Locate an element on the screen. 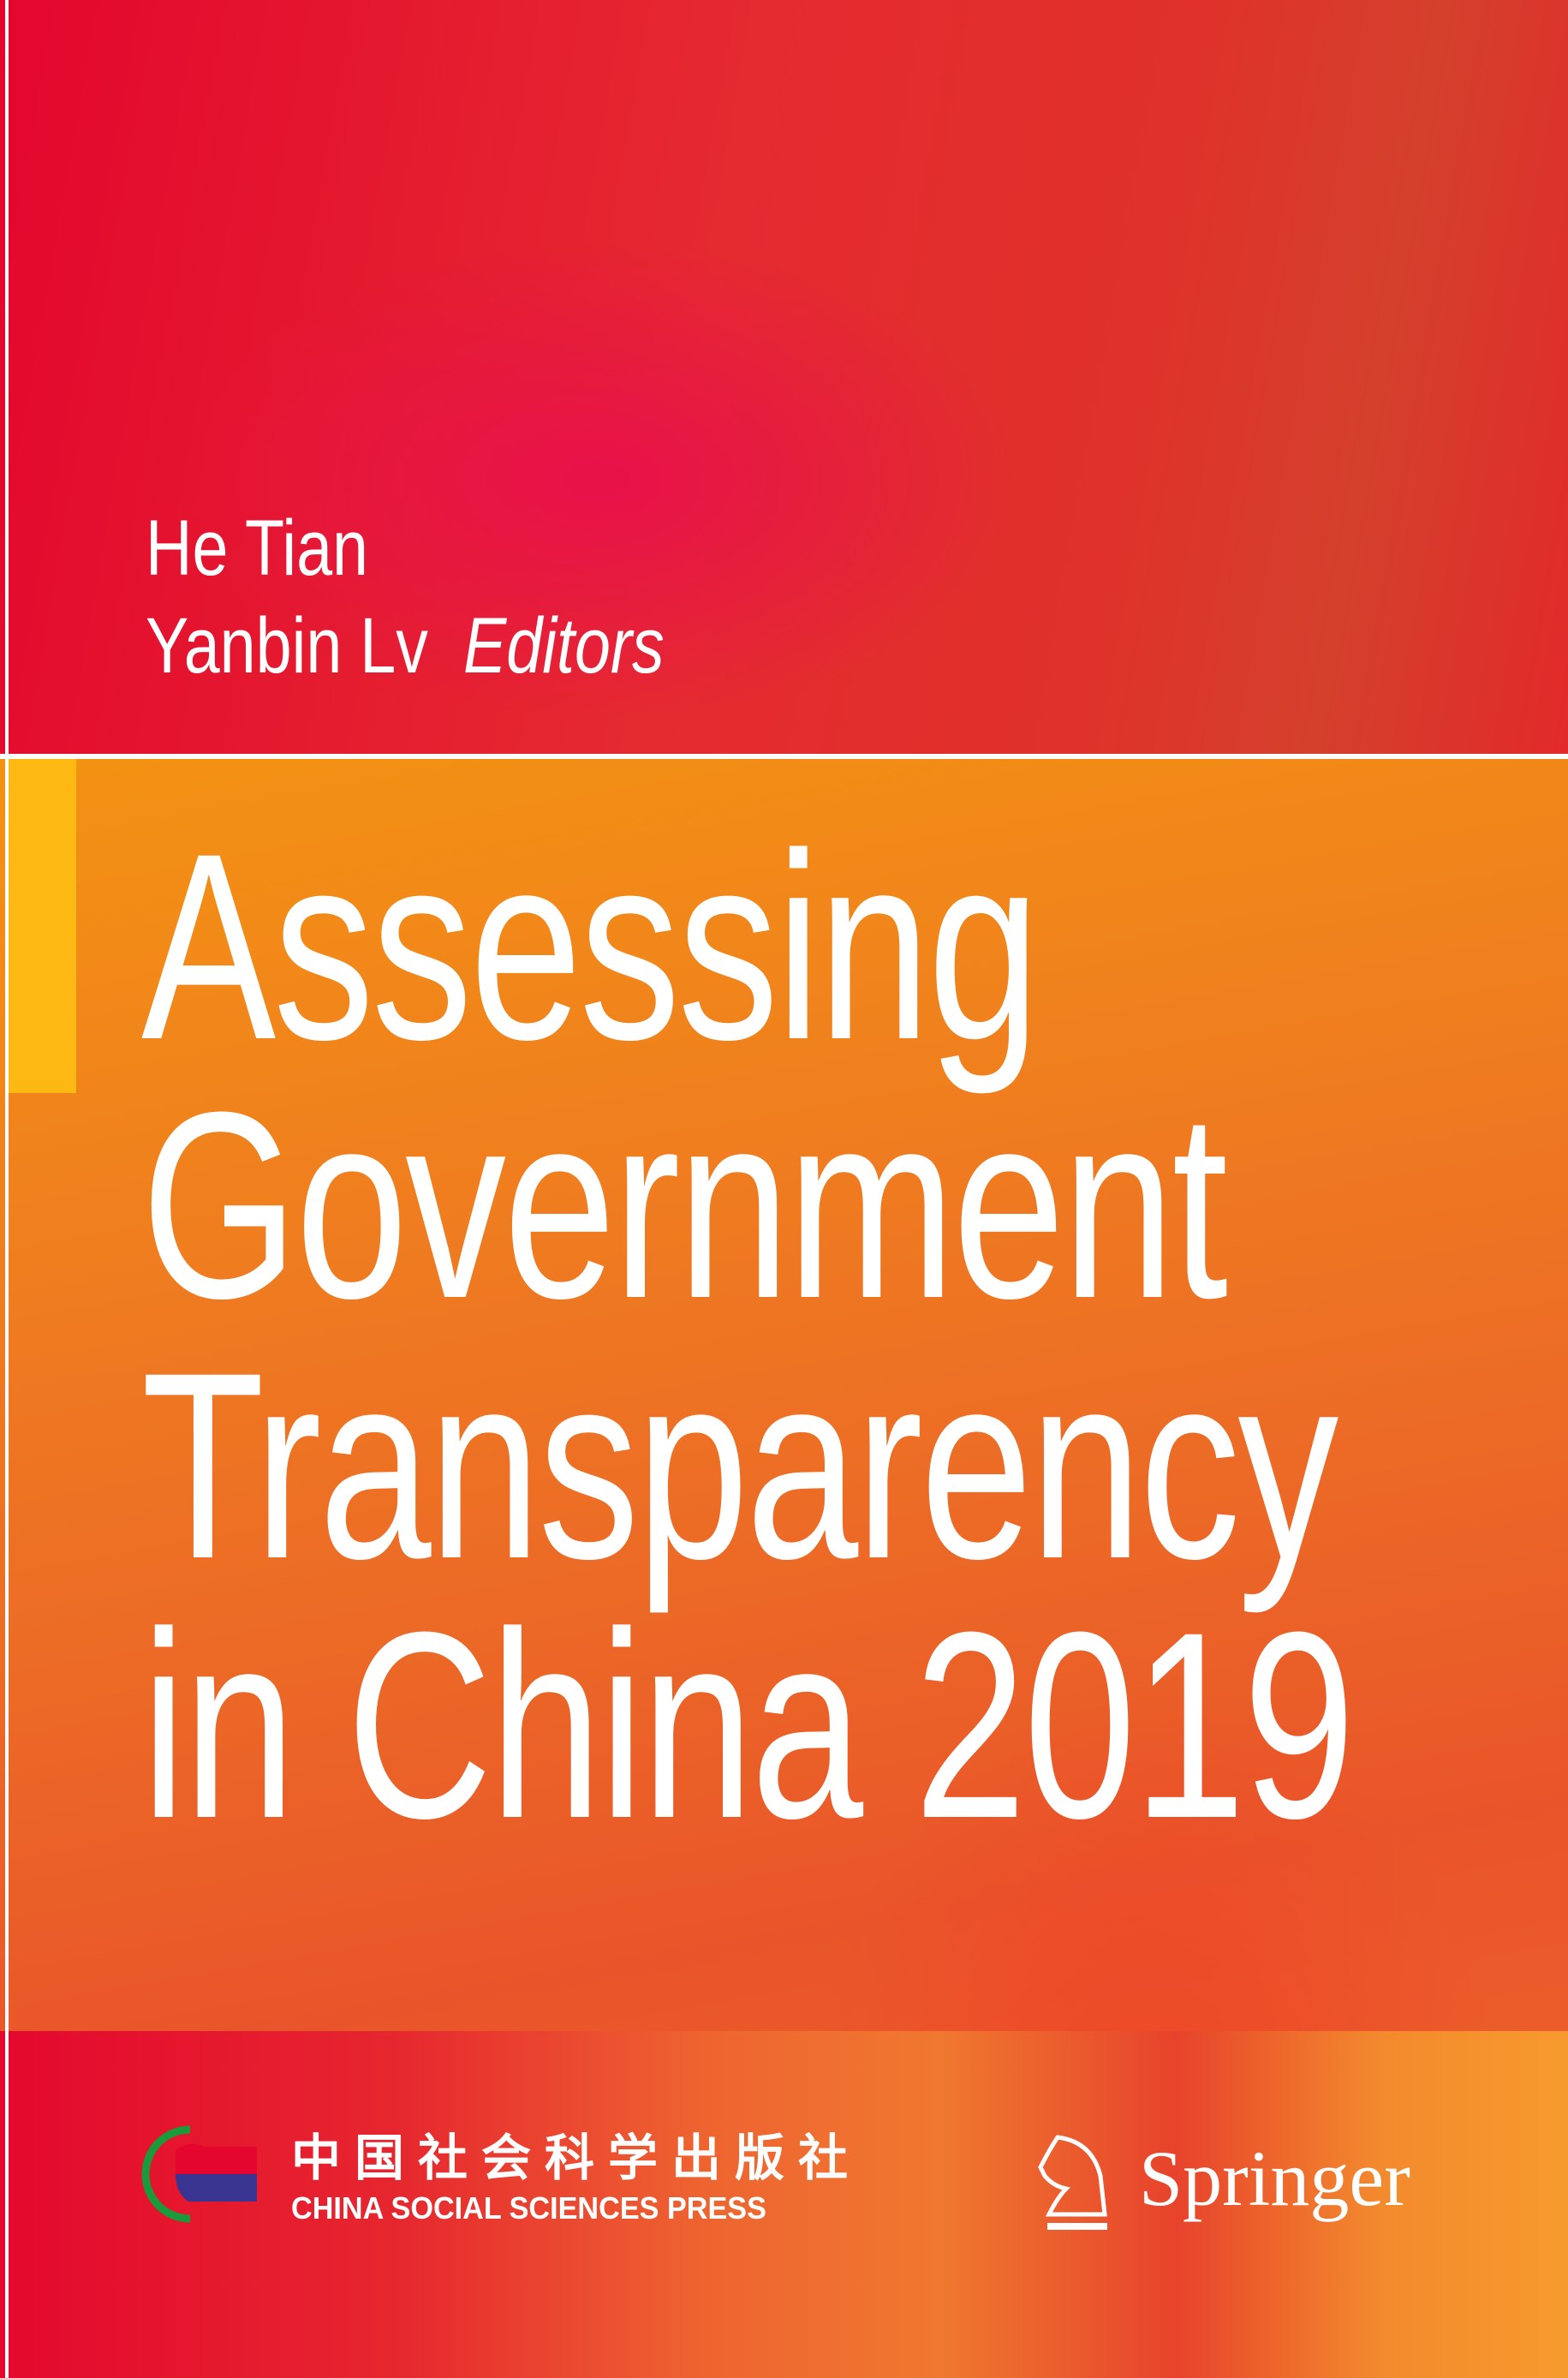  publisher-band is located at coordinates (784, 2204).